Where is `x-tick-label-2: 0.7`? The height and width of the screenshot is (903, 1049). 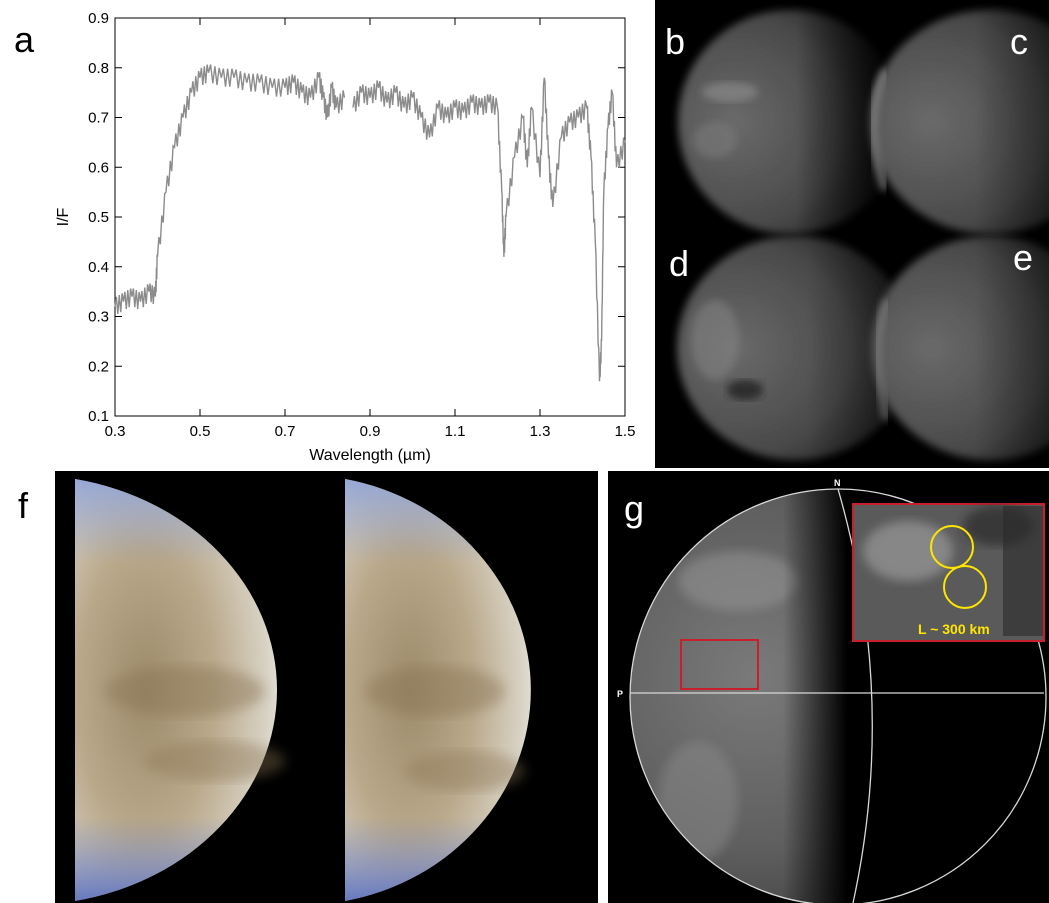 x-tick-label-2: 0.7 is located at coordinates (285, 431).